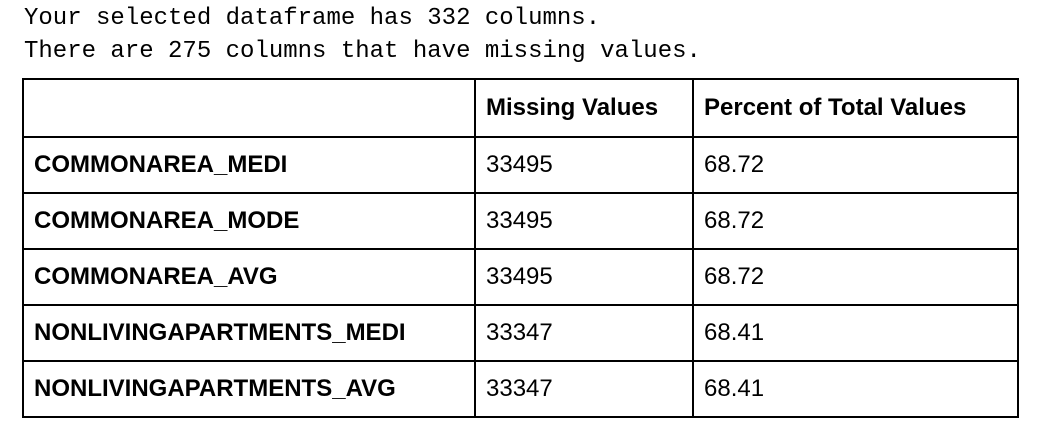 The height and width of the screenshot is (448, 1060). I want to click on table-row: NONLIVINGAPARTMENTS_AVG 33347 68.41, so click(520, 389).